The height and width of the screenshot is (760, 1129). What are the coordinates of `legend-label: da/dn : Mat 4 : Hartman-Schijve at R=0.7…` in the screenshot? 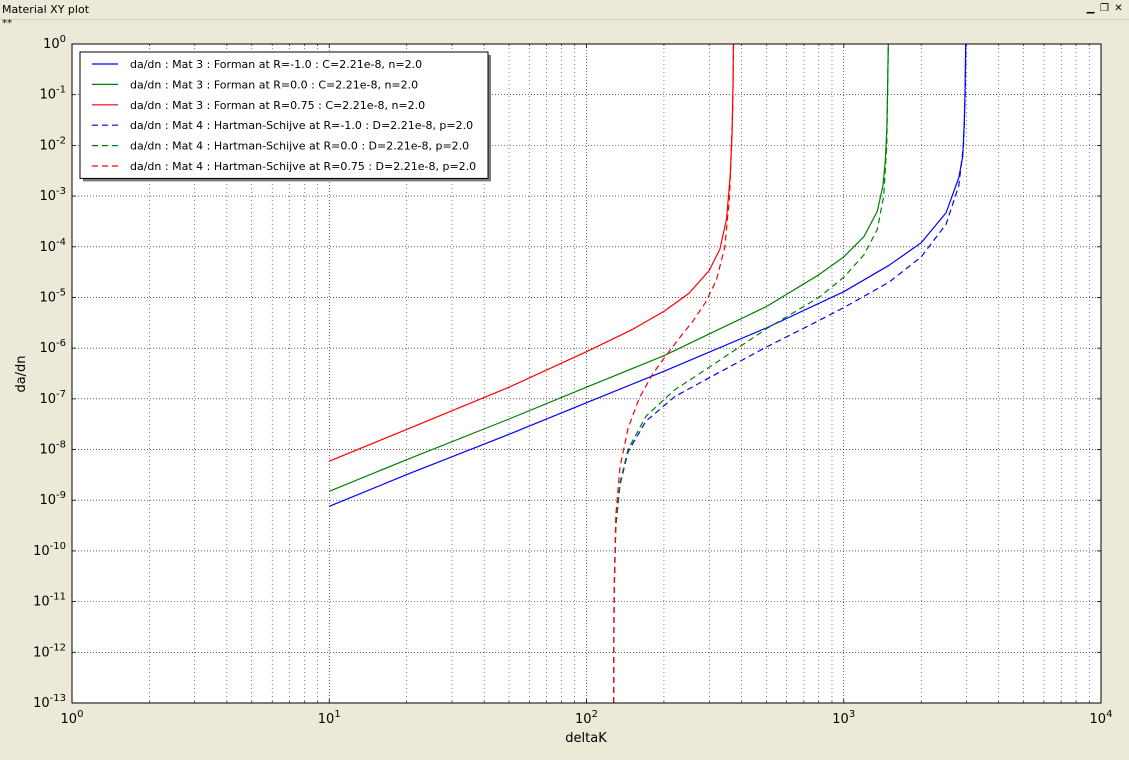 It's located at (303, 166).